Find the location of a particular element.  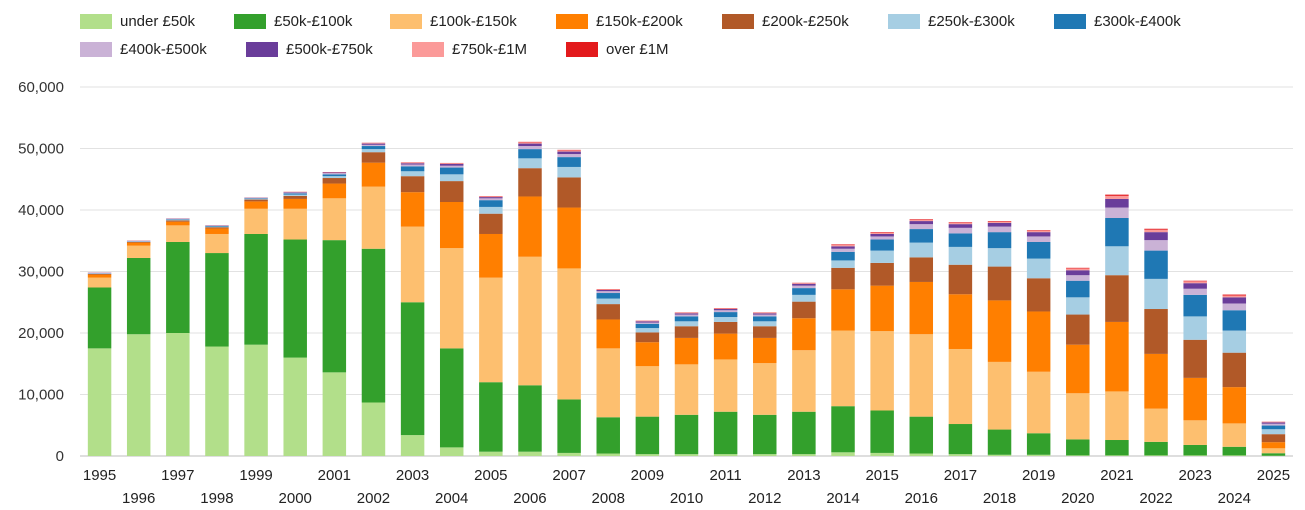

y-tick-label: 30,000 is located at coordinates (41, 272).